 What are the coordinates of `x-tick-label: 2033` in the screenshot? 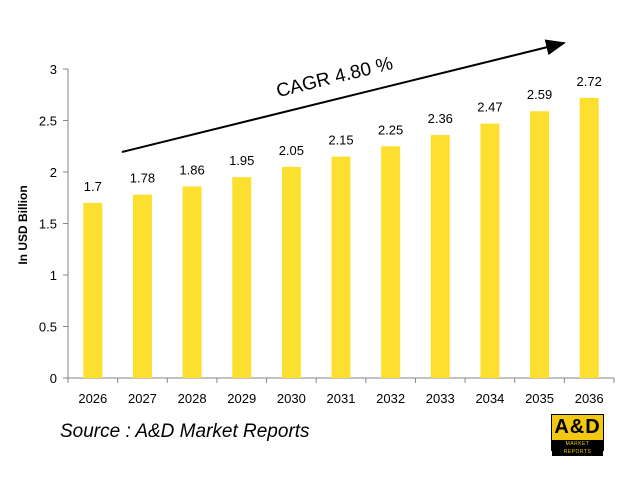 It's located at (440, 398).